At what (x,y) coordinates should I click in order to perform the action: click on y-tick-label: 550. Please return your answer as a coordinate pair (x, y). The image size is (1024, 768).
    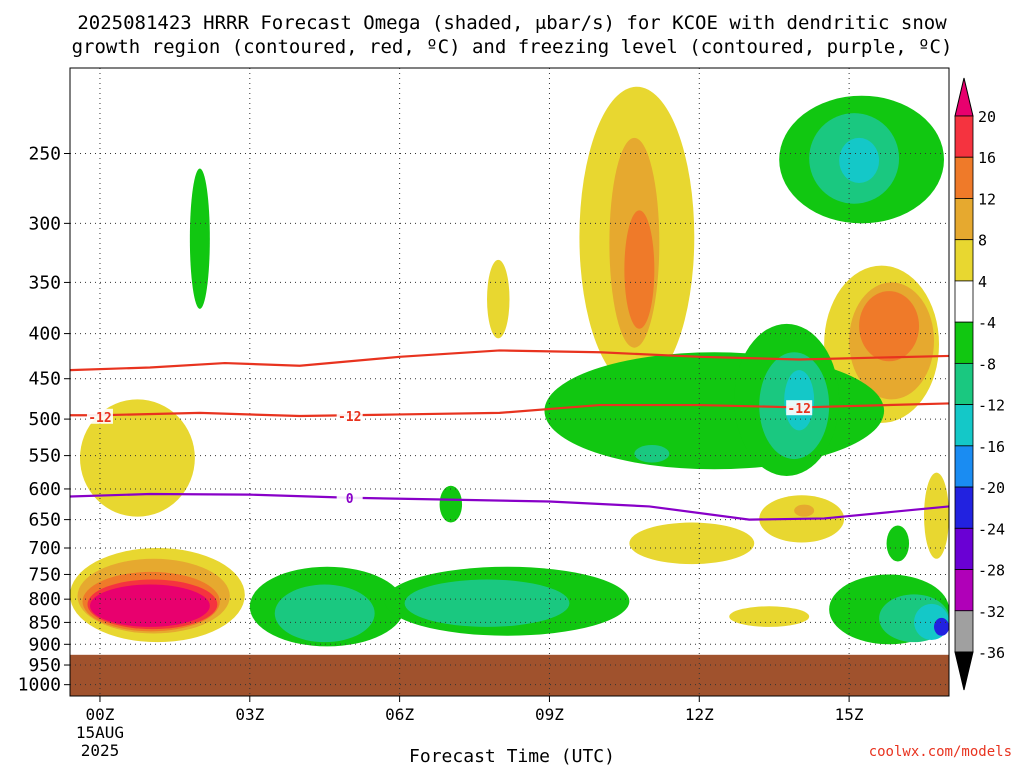
    Looking at the image, I should click on (44, 456).